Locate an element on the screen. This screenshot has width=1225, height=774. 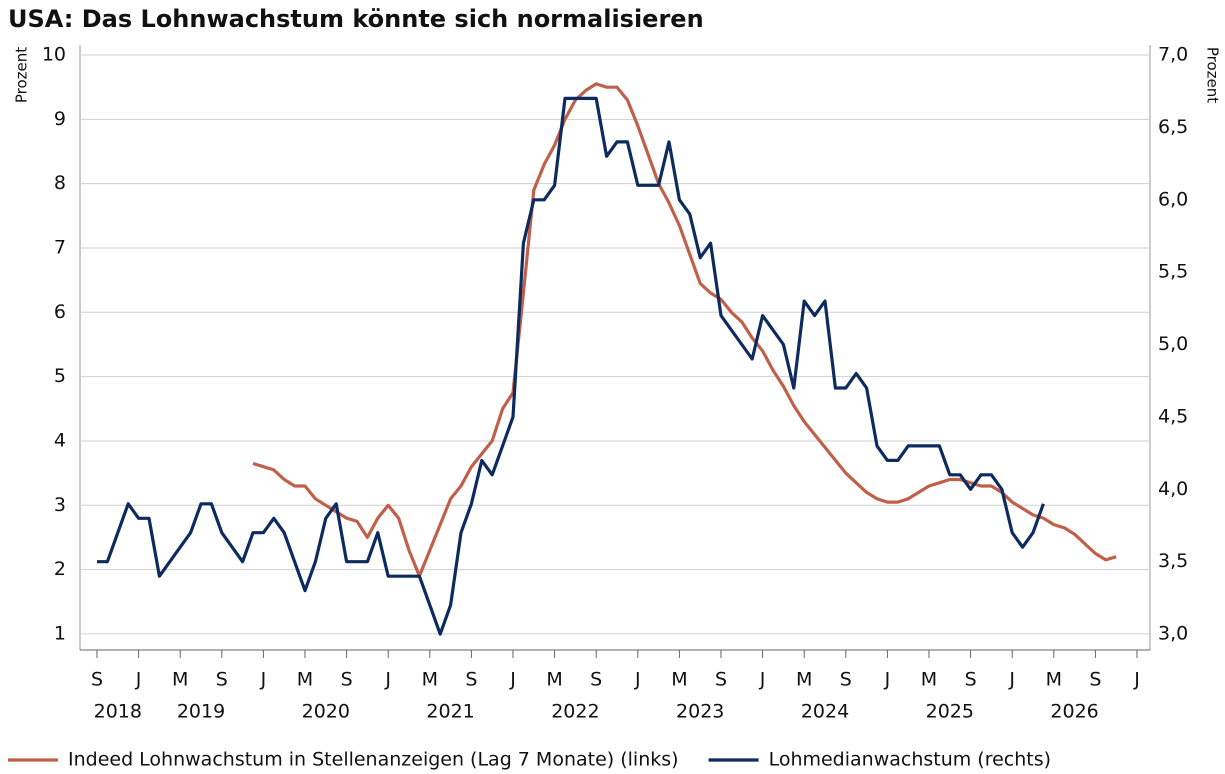
y2-tick-label: 3,5 is located at coordinates (1173, 561).